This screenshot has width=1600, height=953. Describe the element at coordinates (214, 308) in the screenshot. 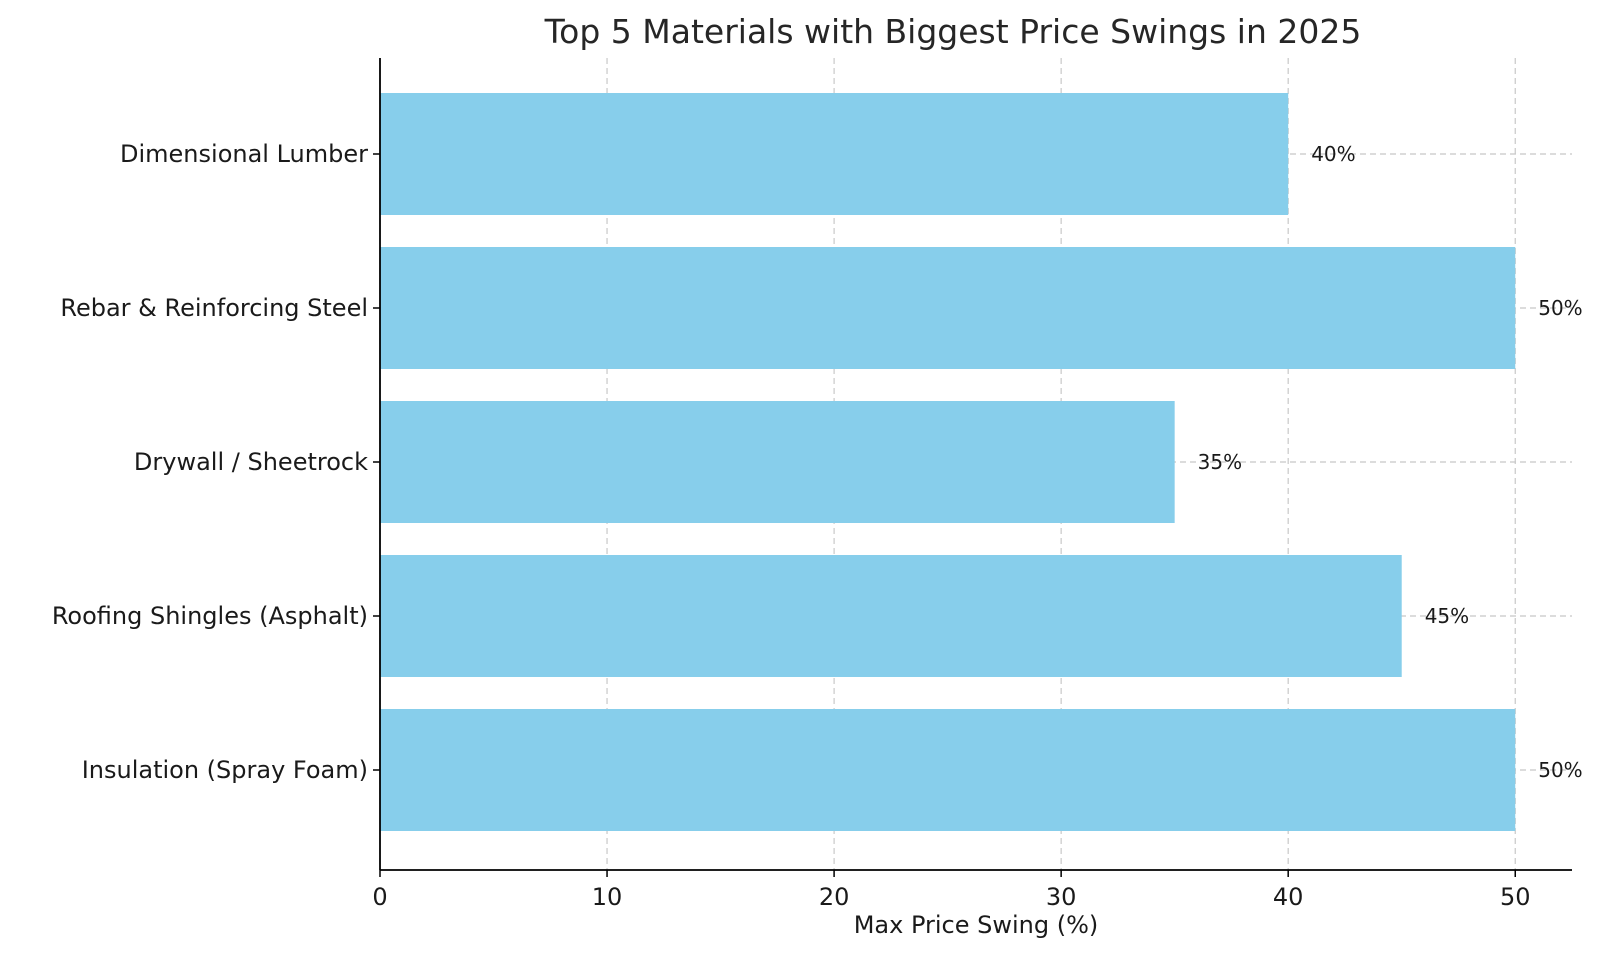

I see `category-label: Rebar & Reinforcing Steel` at that location.